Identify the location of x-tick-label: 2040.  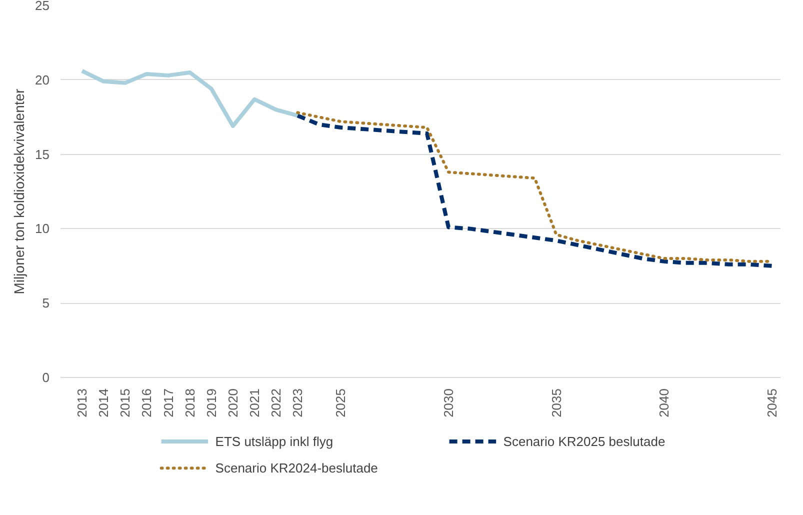
(664, 403).